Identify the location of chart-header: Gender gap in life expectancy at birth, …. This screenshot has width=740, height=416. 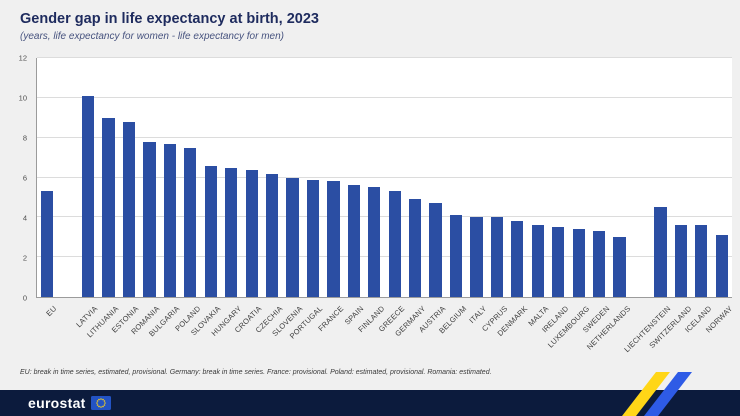
(370, 21).